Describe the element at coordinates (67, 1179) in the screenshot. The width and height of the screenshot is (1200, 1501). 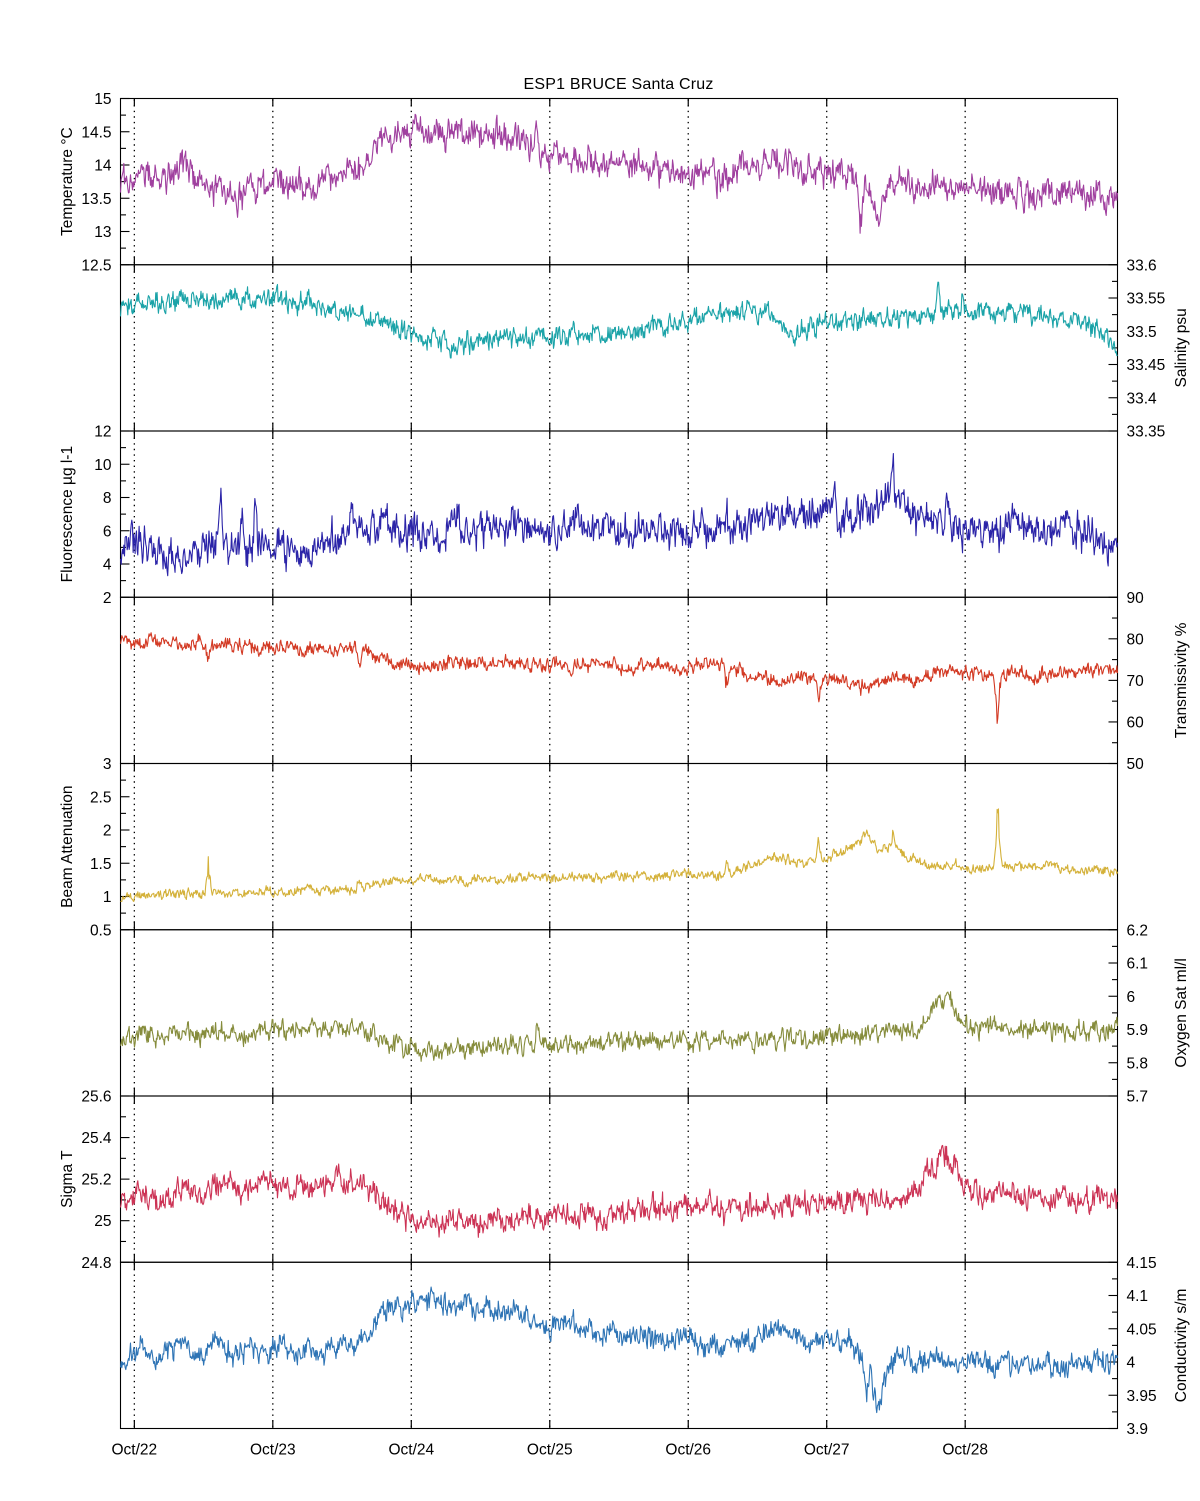
I see `axis-title-sigma-t: Sigma T` at that location.